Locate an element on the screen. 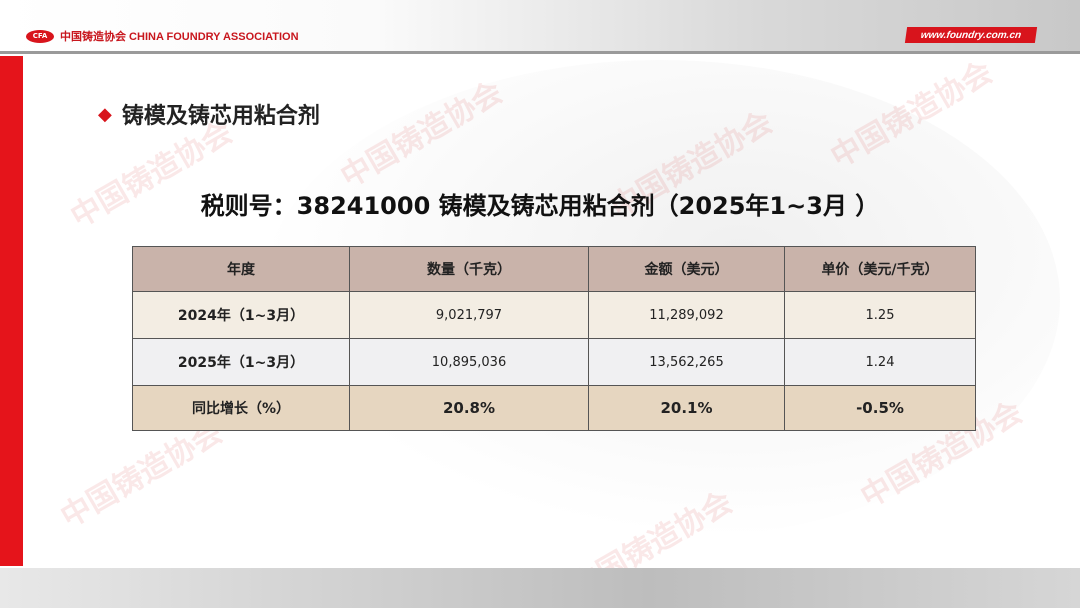  column-header: 数量（千克） is located at coordinates (469, 269).